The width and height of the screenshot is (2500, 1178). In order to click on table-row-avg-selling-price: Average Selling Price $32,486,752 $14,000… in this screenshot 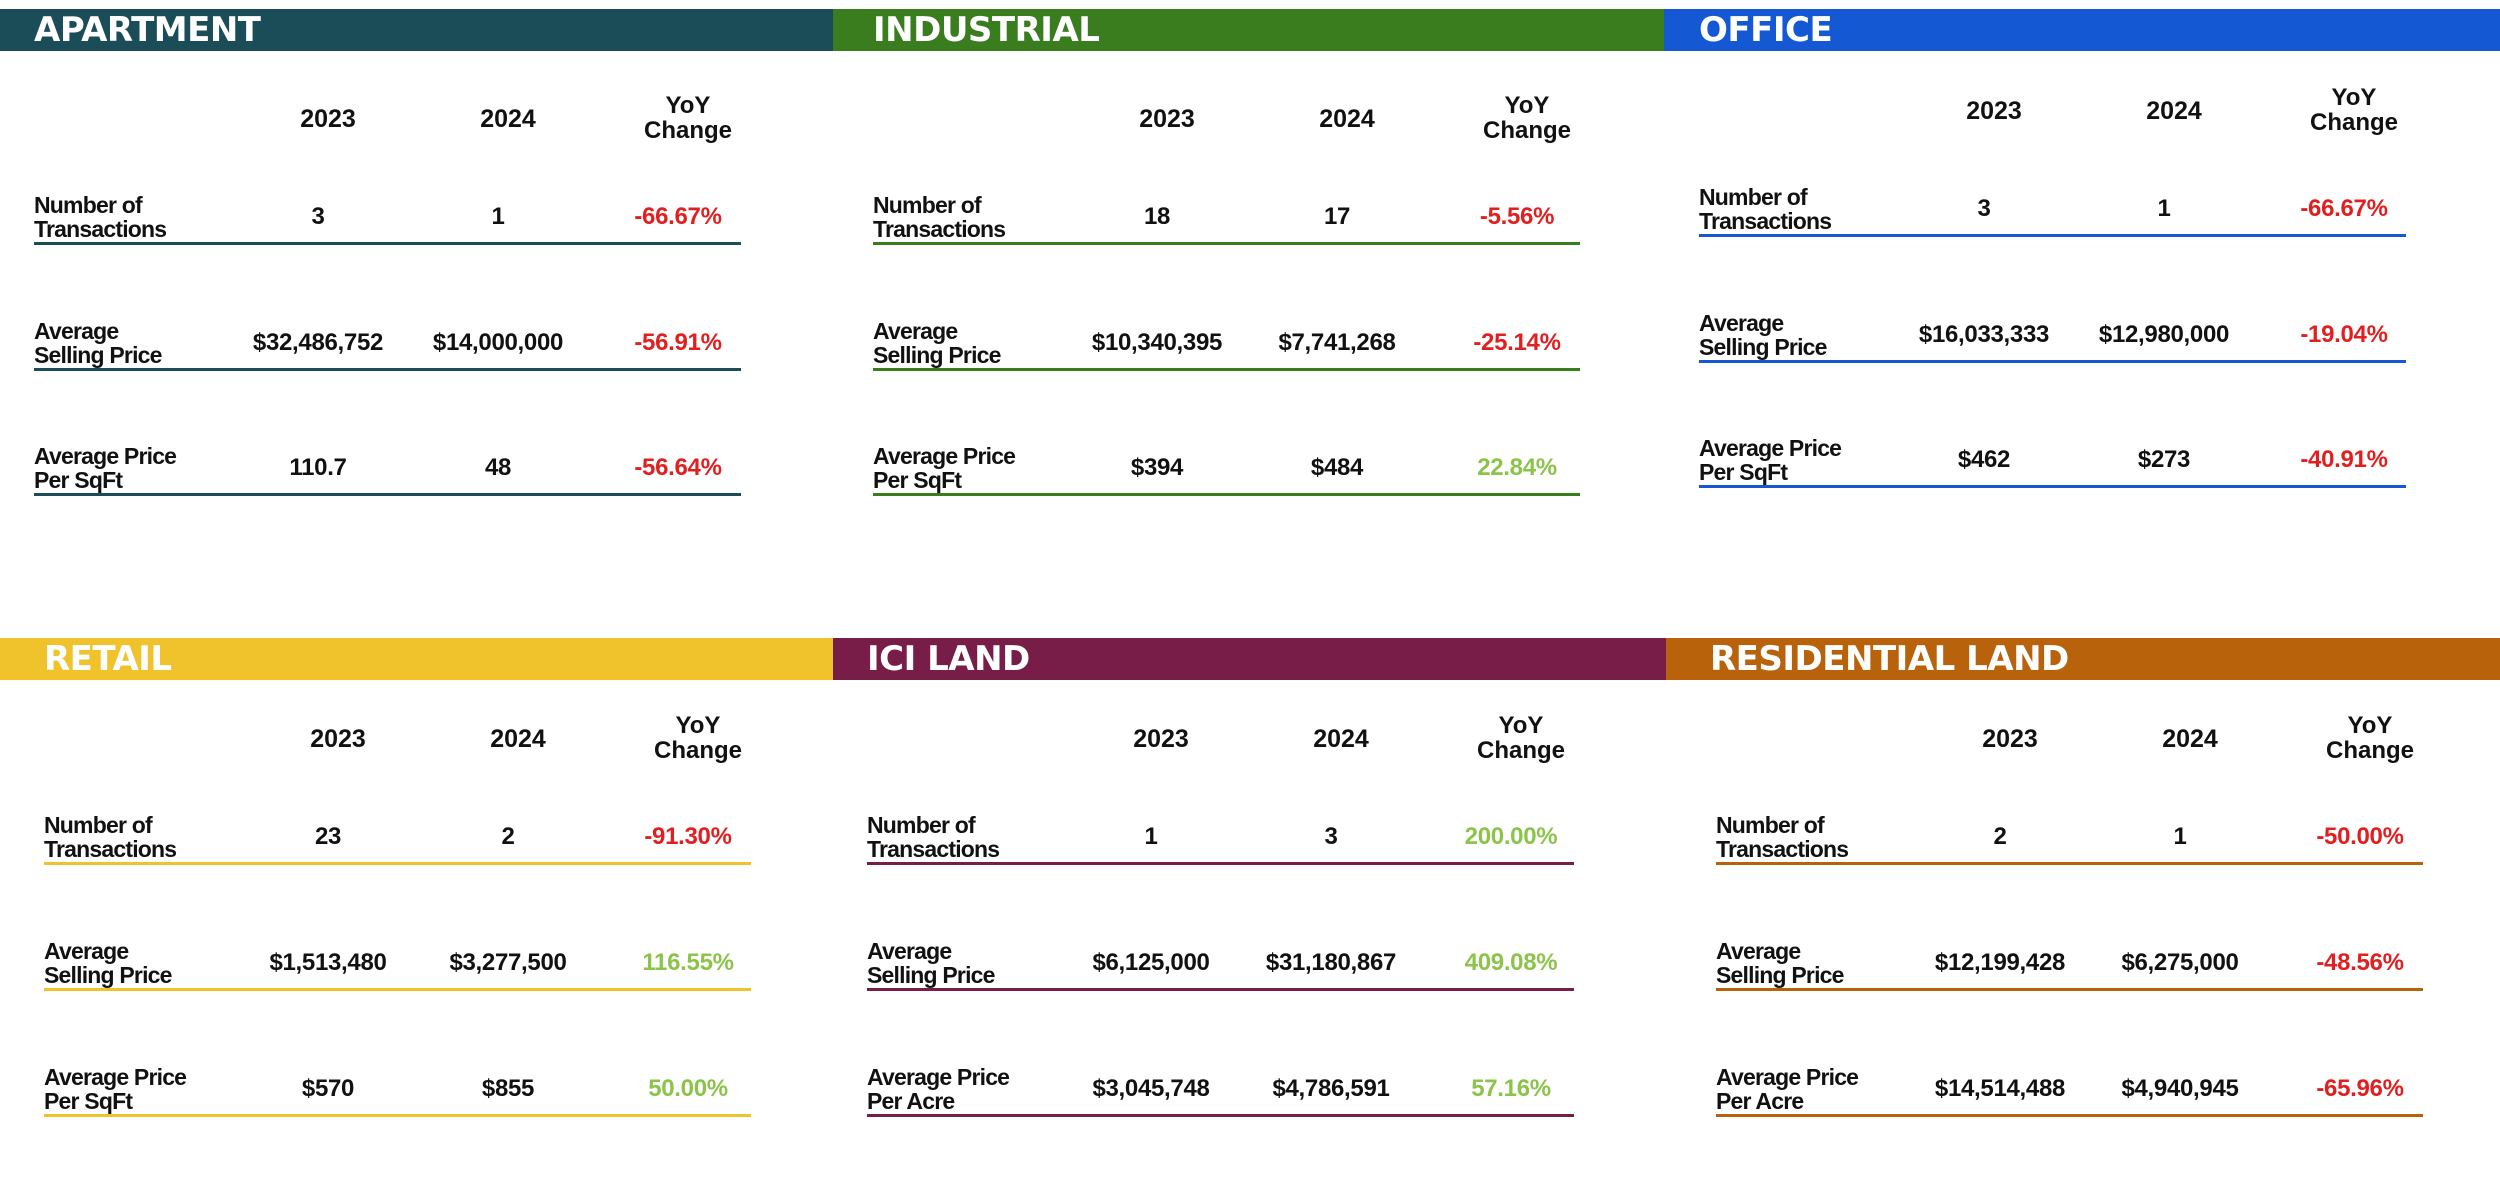, I will do `click(387, 343)`.